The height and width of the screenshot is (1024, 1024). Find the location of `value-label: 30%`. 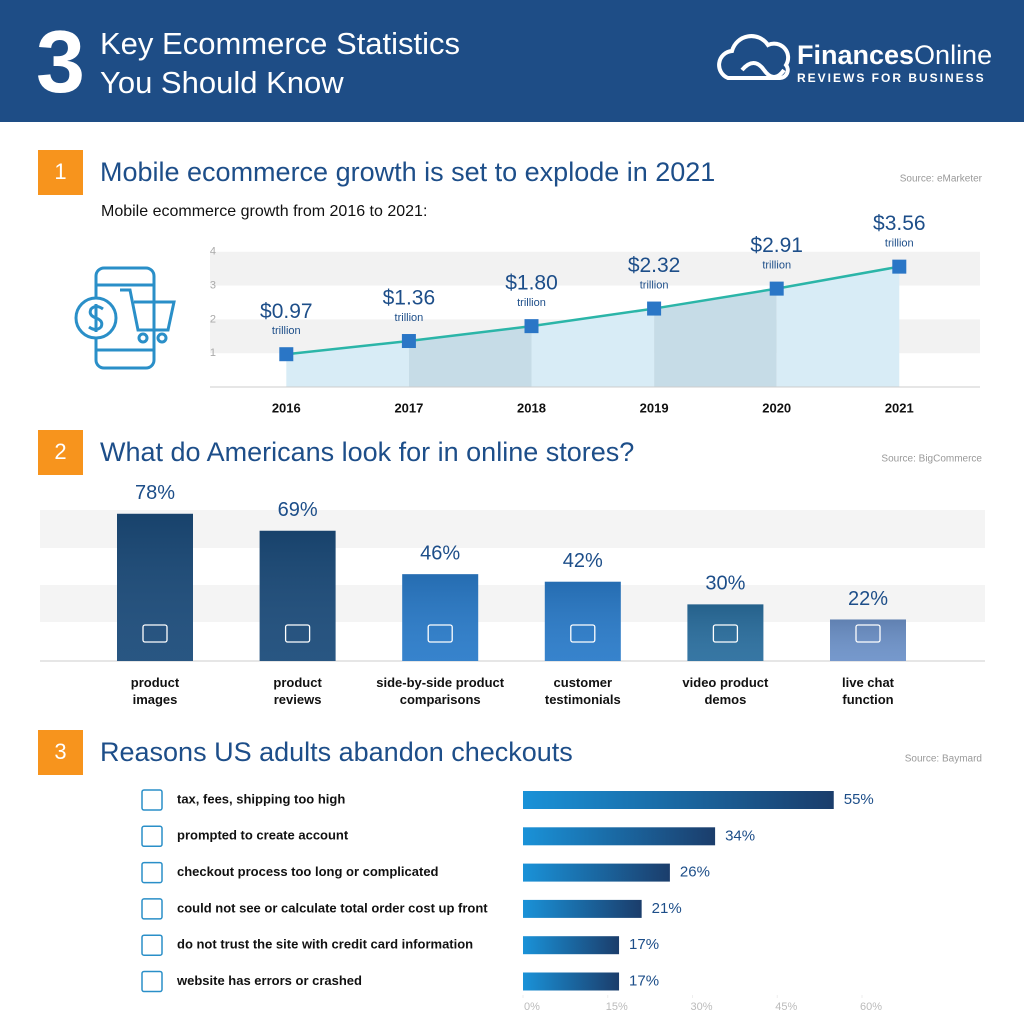

value-label: 30% is located at coordinates (725, 584).